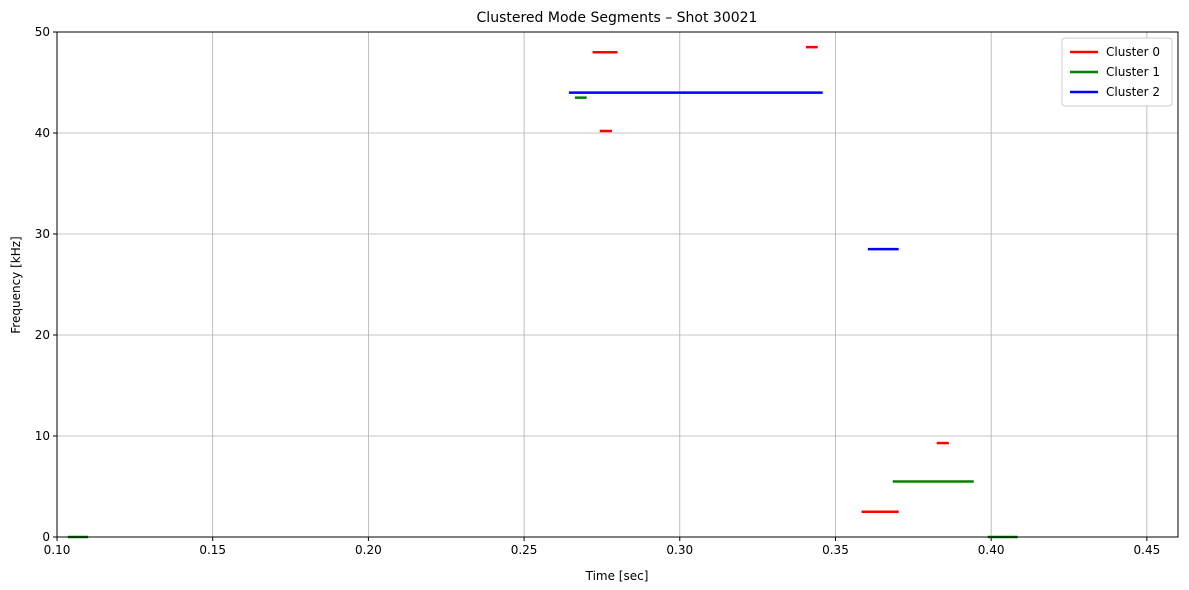 Image resolution: width=1189 pixels, height=590 pixels. What do you see at coordinates (57, 550) in the screenshot?
I see `x-tick-label: 0.10` at bounding box center [57, 550].